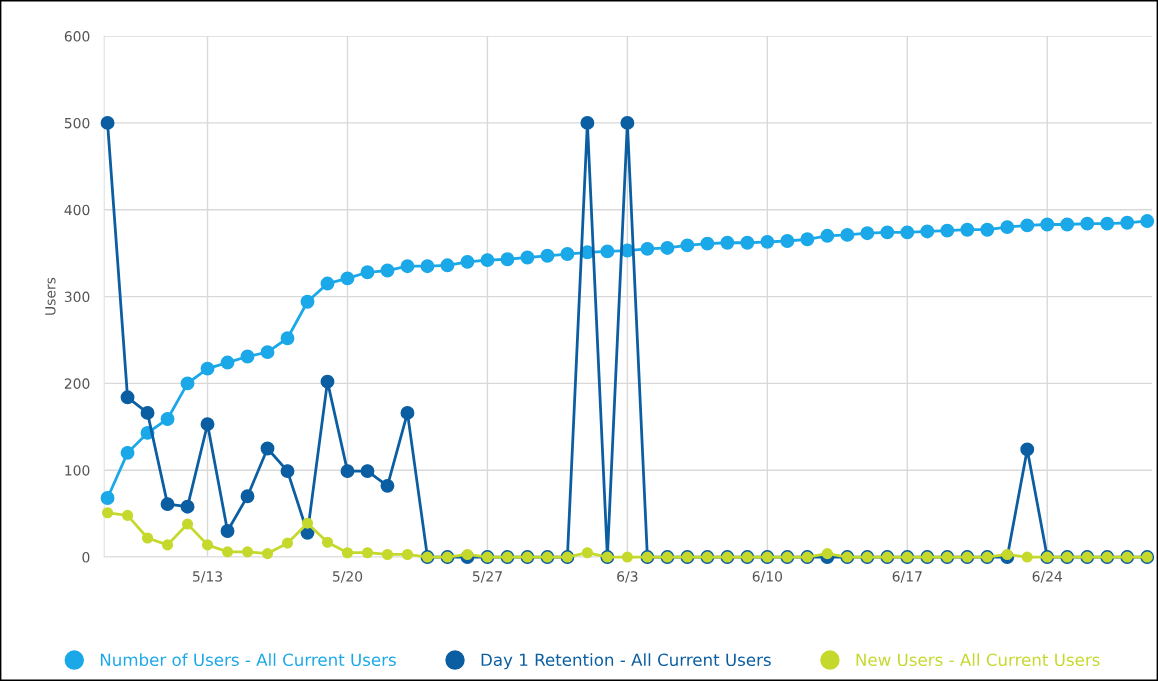 This screenshot has height=681, width=1158. What do you see at coordinates (77, 210) in the screenshot?
I see `y-tick-label: 400` at bounding box center [77, 210].